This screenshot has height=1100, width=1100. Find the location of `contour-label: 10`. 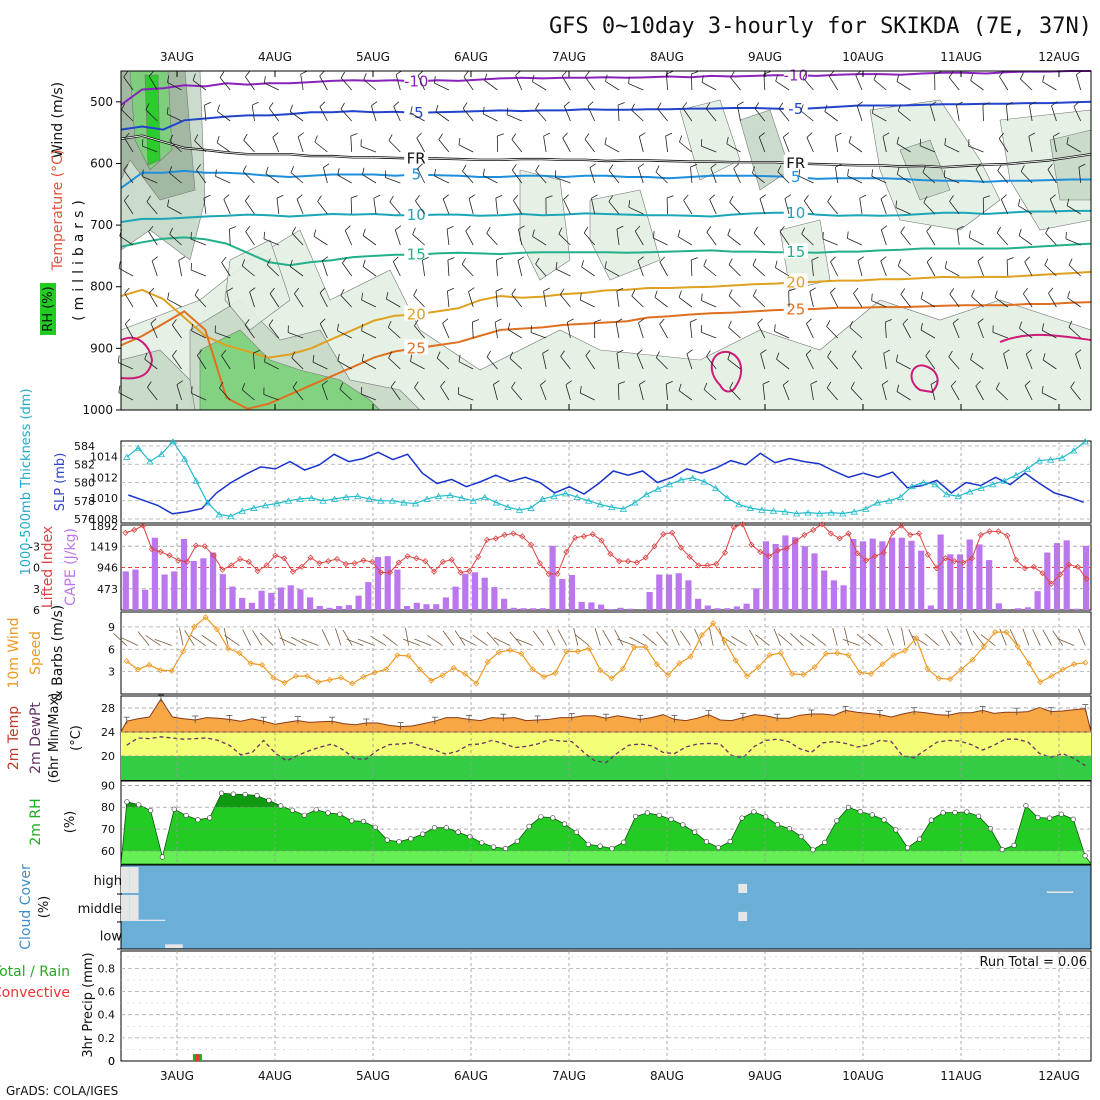

contour-label: 10 is located at coordinates (795, 213).